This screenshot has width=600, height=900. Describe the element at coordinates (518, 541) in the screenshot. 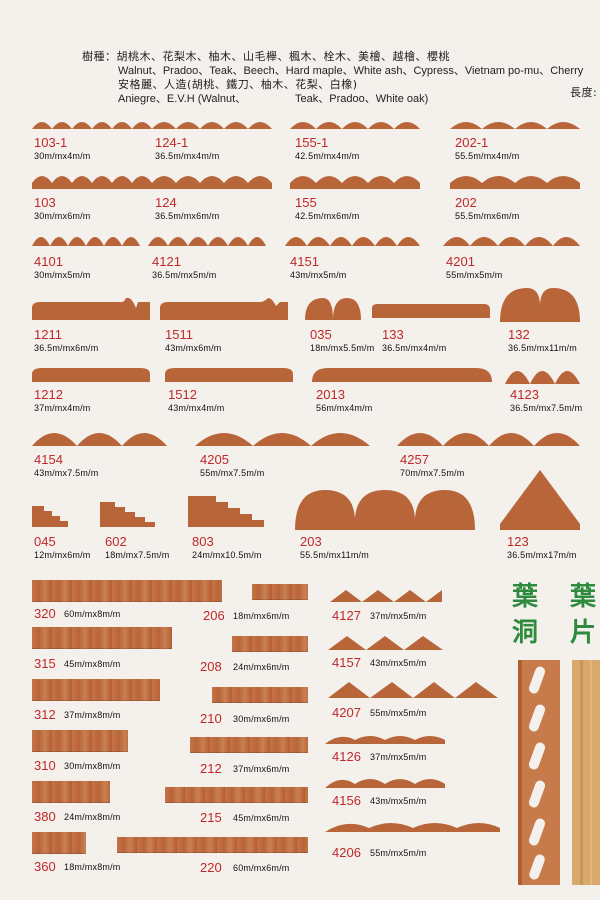

I see `code-123: 123` at that location.